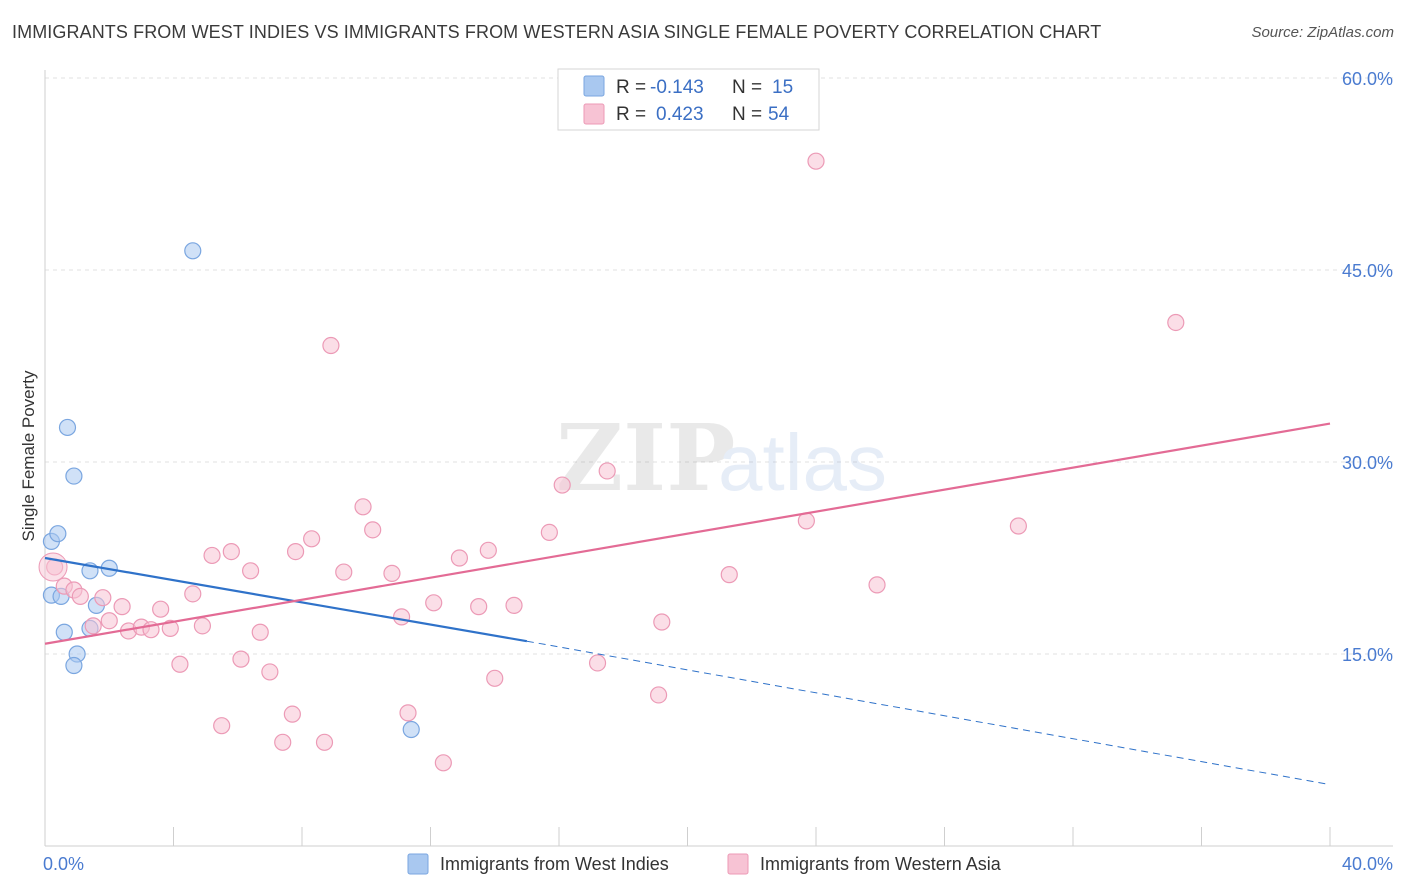 This screenshot has height=892, width=1406. What do you see at coordinates (688, 99) in the screenshot?
I see `legend: R = -0.143 N = 15 R = 0.423 N = 54` at bounding box center [688, 99].